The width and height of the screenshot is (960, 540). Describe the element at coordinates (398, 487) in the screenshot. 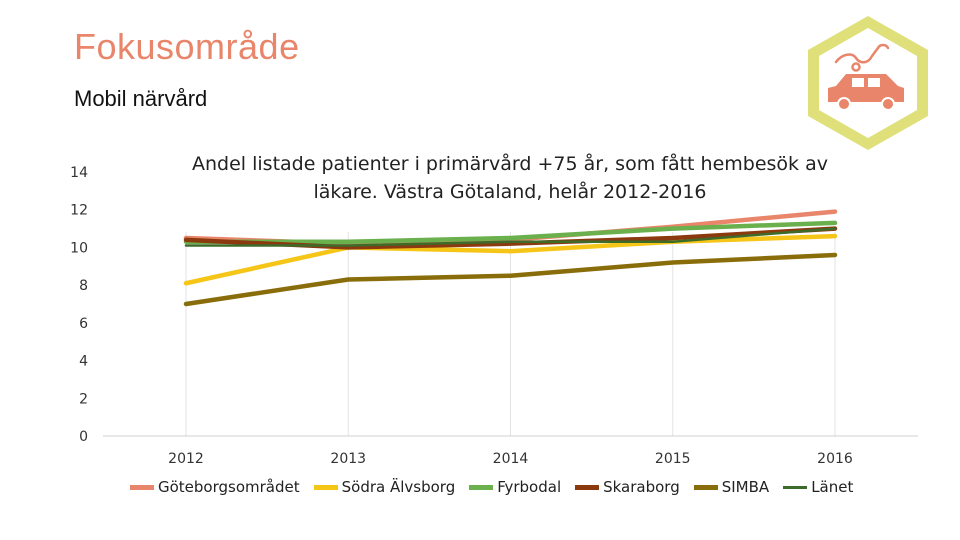

I see `legend-label: Södra Älvsborg` at that location.